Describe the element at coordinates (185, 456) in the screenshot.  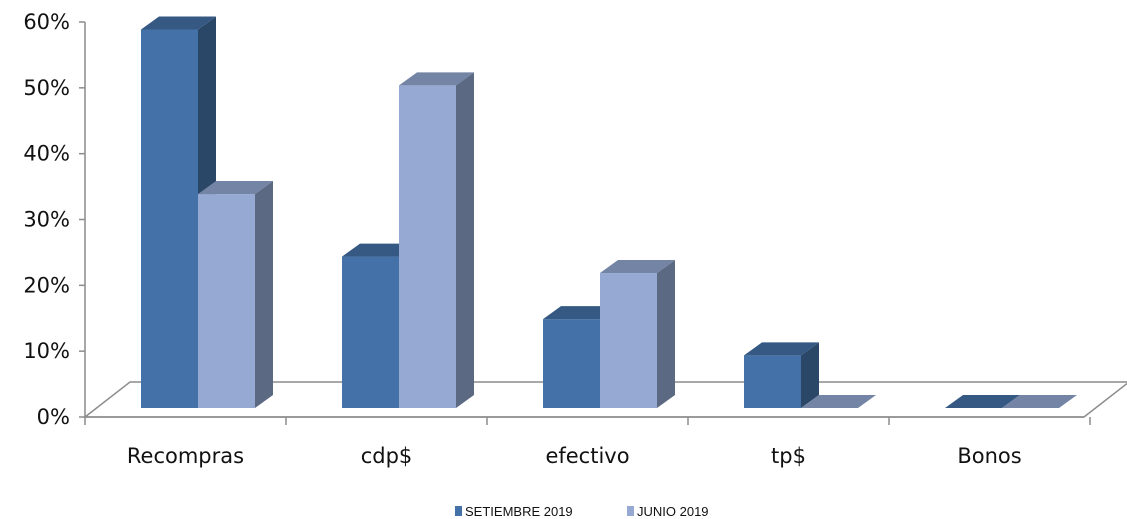
I see `category-label: Recompras` at that location.